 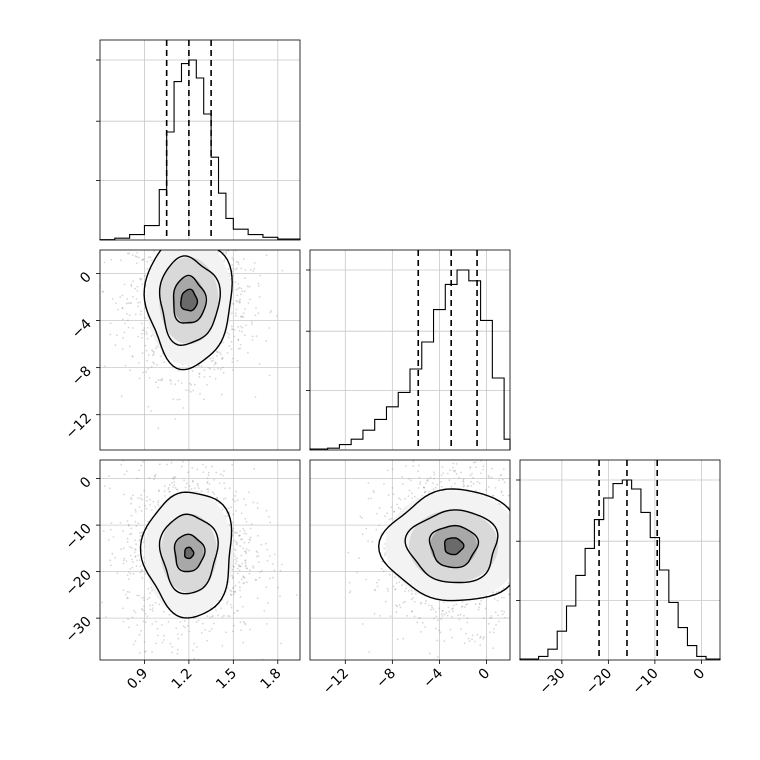 I want to click on xtick-label-param-0-1: 1.2, so click(x=182, y=679).